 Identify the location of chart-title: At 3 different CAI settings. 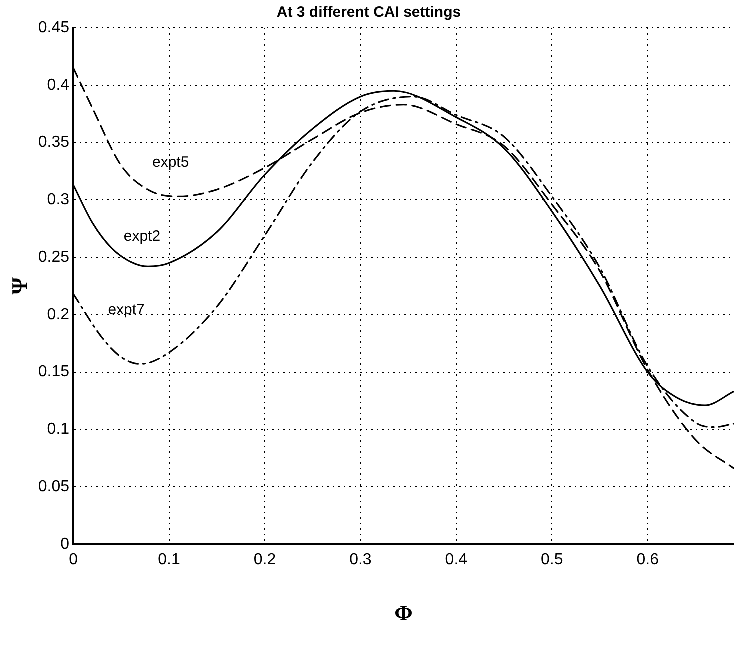
(369, 13).